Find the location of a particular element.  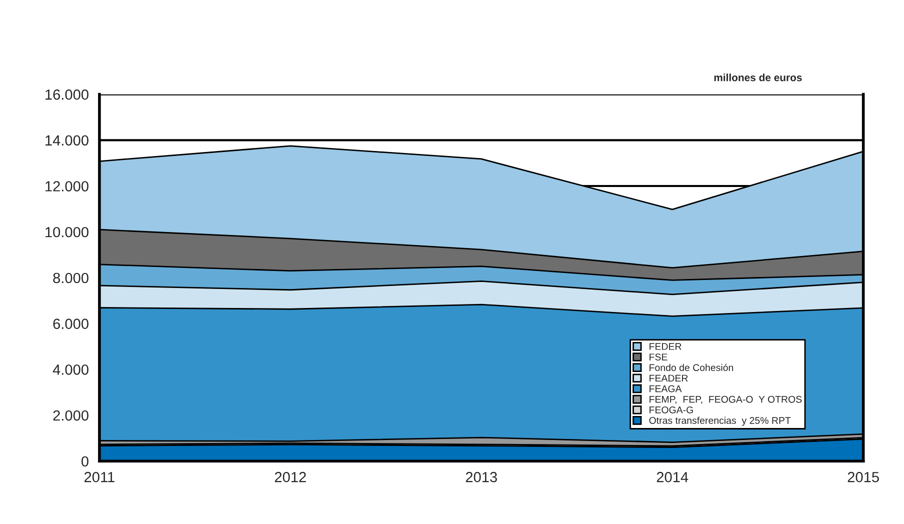

x-tick-label: 2012 is located at coordinates (290, 477).